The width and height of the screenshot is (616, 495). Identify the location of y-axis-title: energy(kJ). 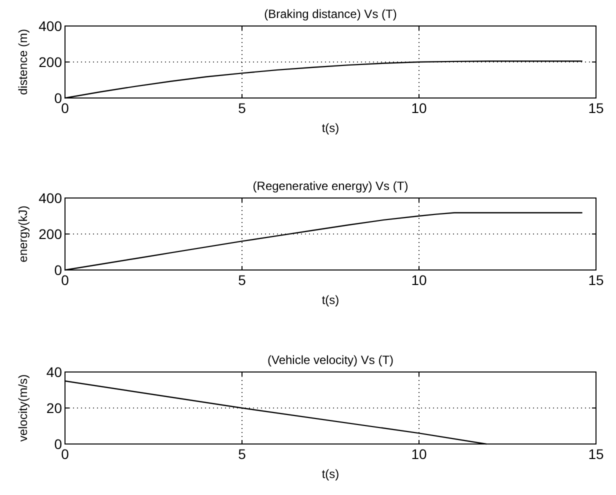
(23, 234).